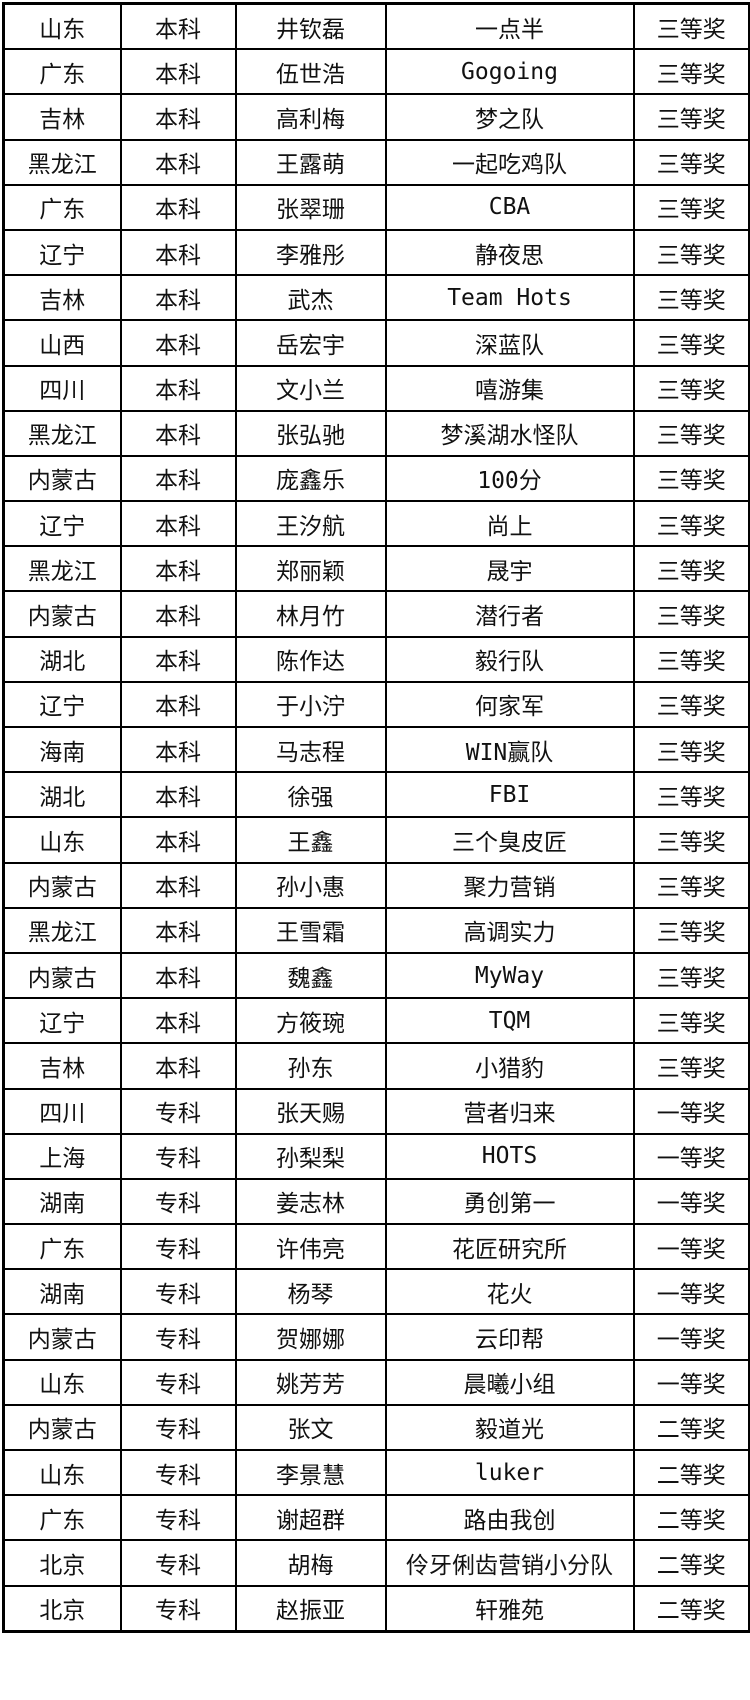  Describe the element at coordinates (509, 614) in the screenshot. I see `team-cell: 潜行者` at that location.